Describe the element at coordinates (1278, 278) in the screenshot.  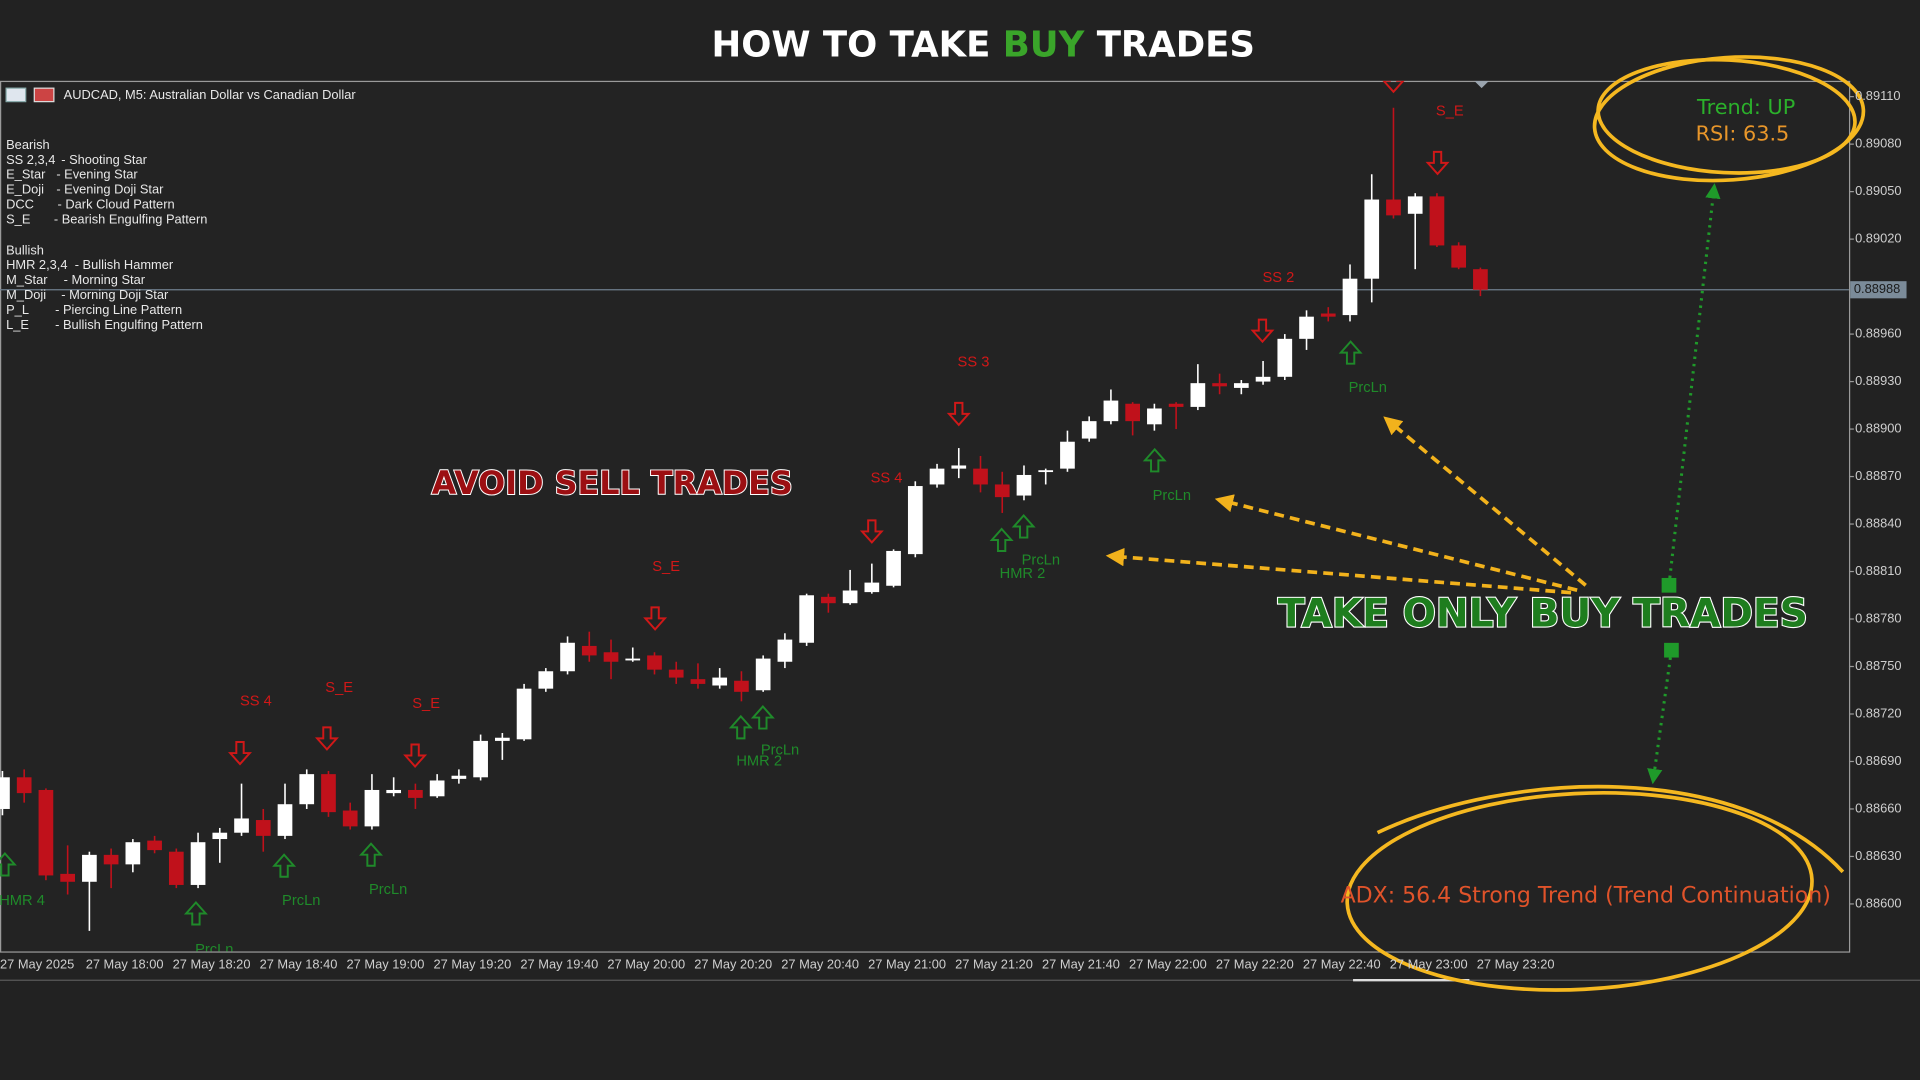
I see `bearish-signal: SS 2` at that location.